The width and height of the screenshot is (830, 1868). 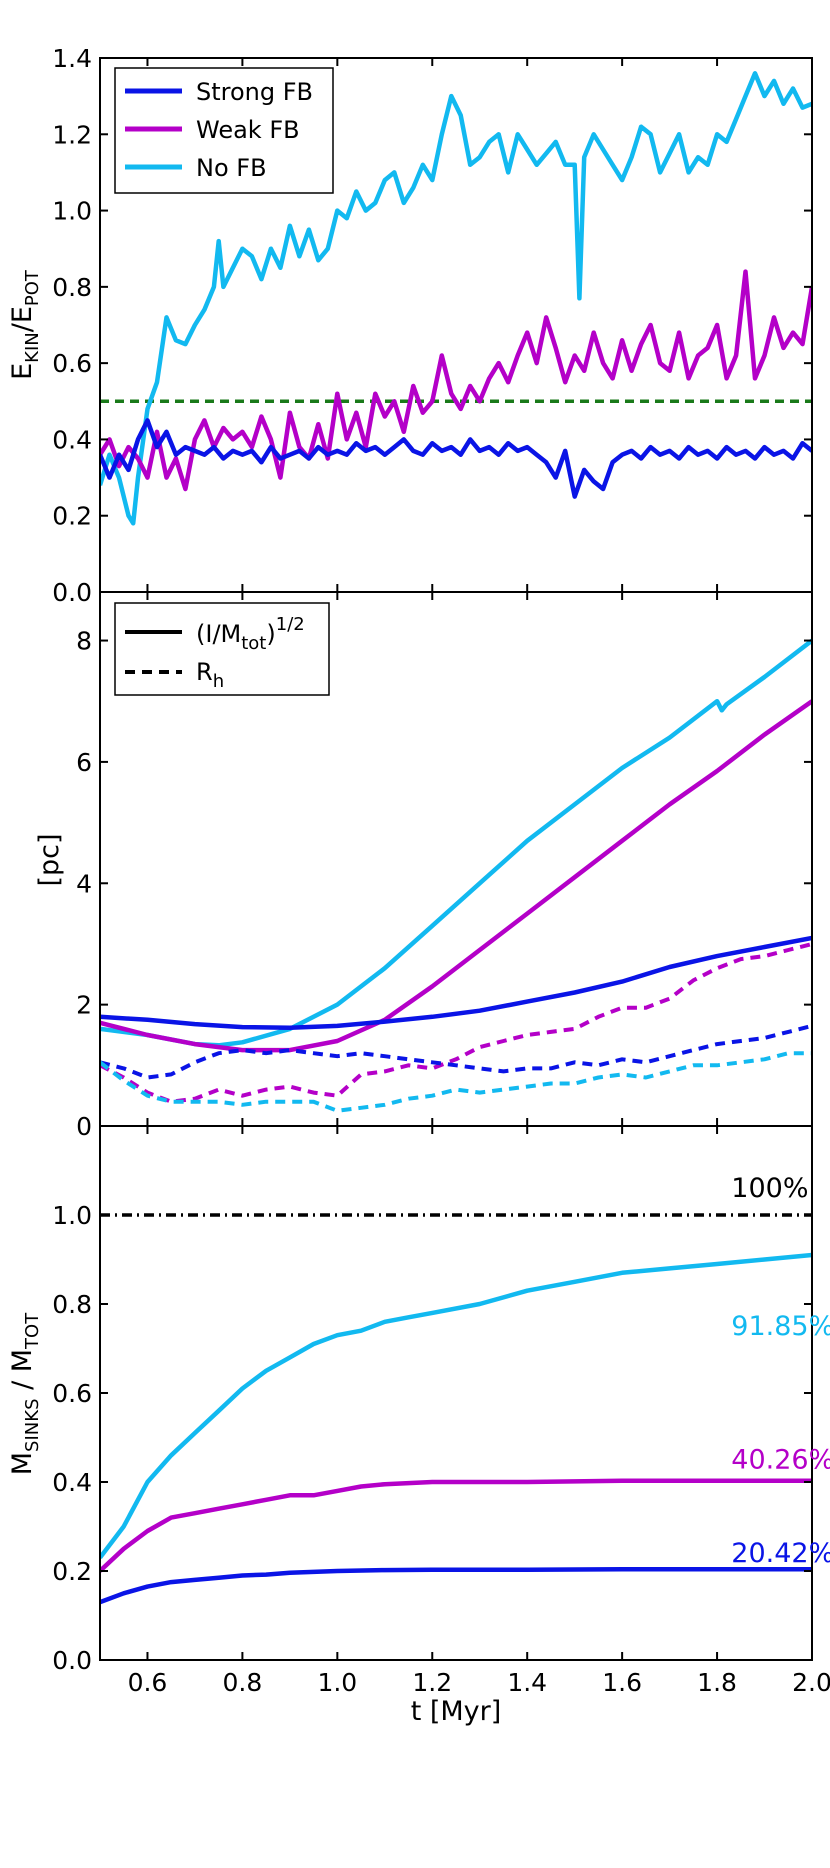 I want to click on radius-series-strong-fb-rh, so click(x=456, y=1051).